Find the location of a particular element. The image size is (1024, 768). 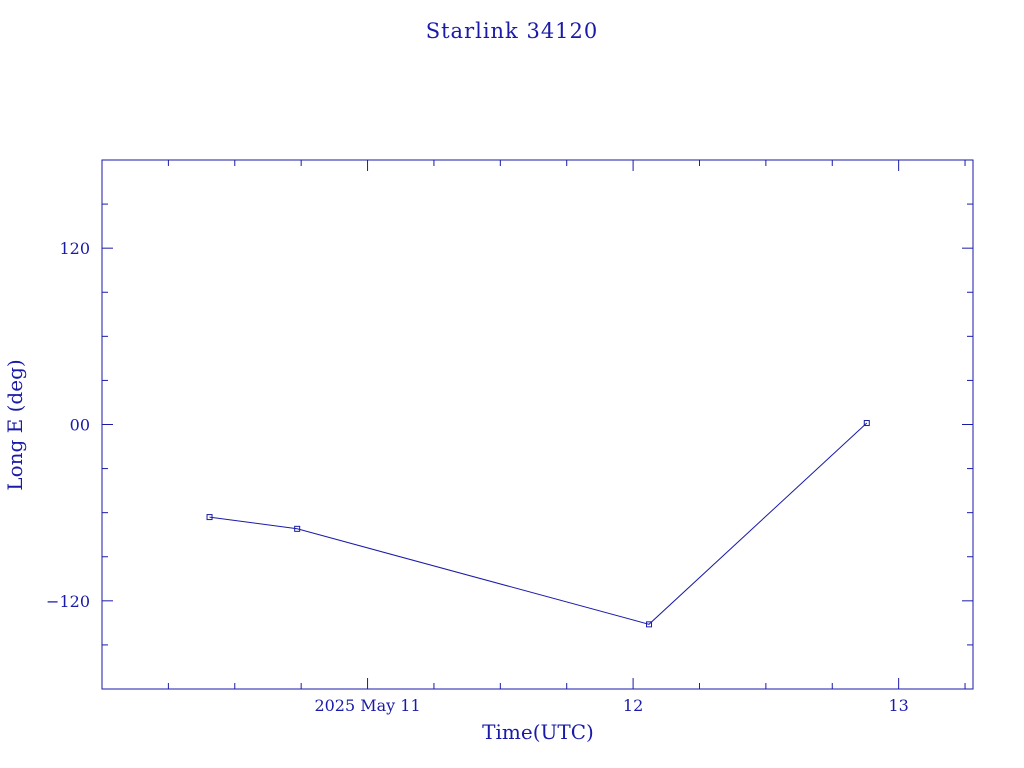

x-tick-label: 2025 May 11 is located at coordinates (367, 705).